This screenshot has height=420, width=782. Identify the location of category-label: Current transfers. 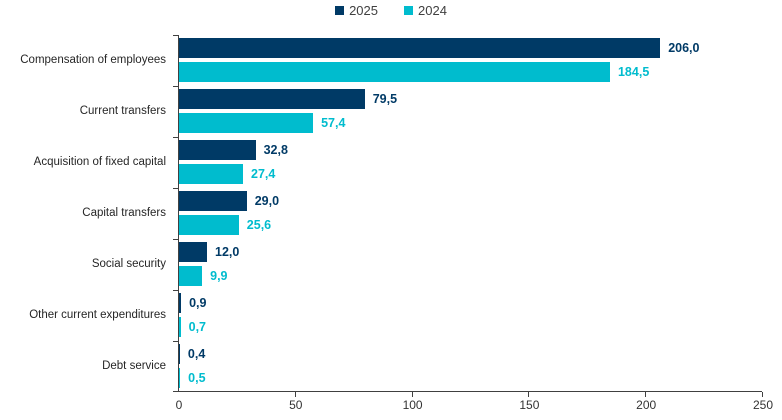
(122, 110).